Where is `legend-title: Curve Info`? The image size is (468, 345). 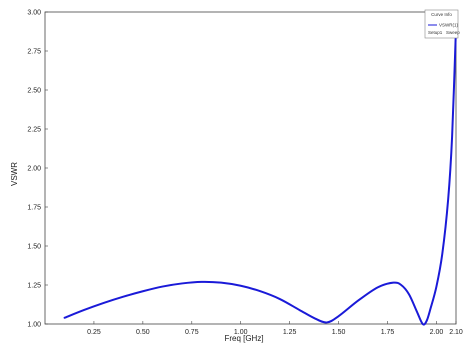
legend-title: Curve Info is located at coordinates (441, 14).